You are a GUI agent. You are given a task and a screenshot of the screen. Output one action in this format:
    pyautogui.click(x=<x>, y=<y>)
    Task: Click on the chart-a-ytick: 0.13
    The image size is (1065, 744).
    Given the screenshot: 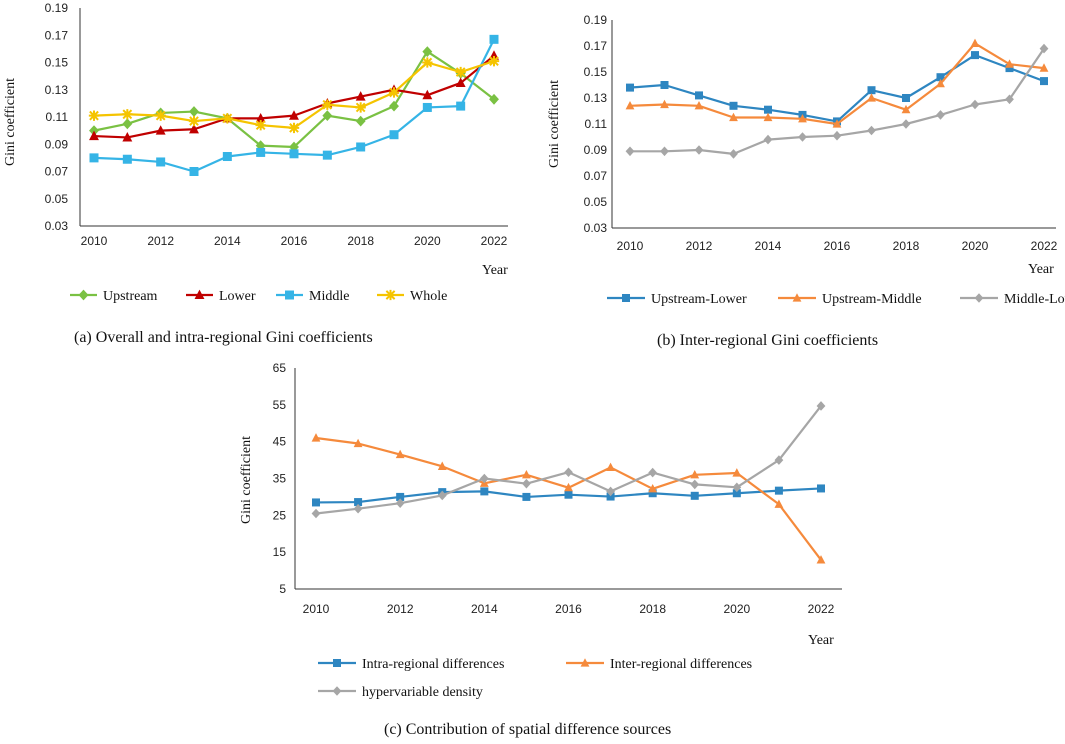 What is the action you would take?
    pyautogui.click(x=57, y=90)
    